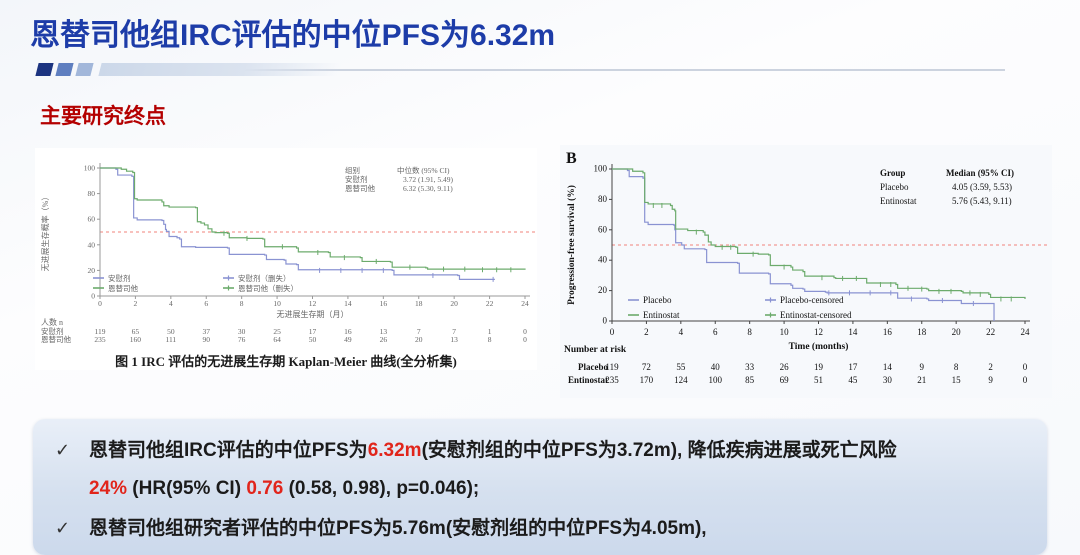 Image resolution: width=1080 pixels, height=555 pixels. Describe the element at coordinates (264, 278) in the screenshot. I see `legend-item-label: 安慰剂（删失）` at that location.